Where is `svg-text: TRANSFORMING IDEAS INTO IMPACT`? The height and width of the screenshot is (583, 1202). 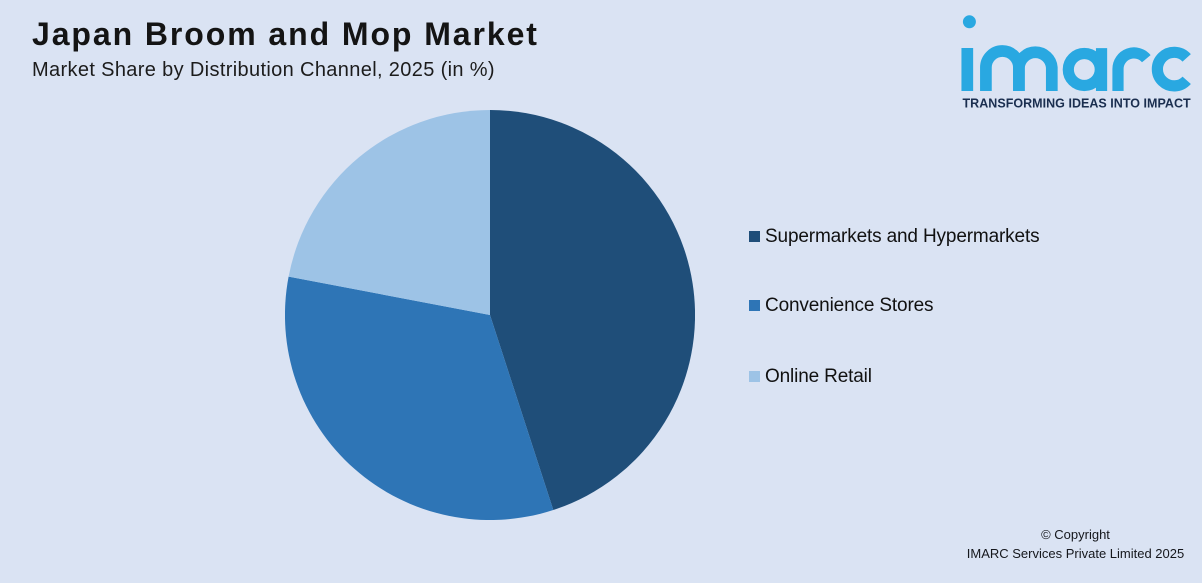 svg-text: TRANSFORMING IDEAS INTO IMPACT is located at coordinates (1077, 104).